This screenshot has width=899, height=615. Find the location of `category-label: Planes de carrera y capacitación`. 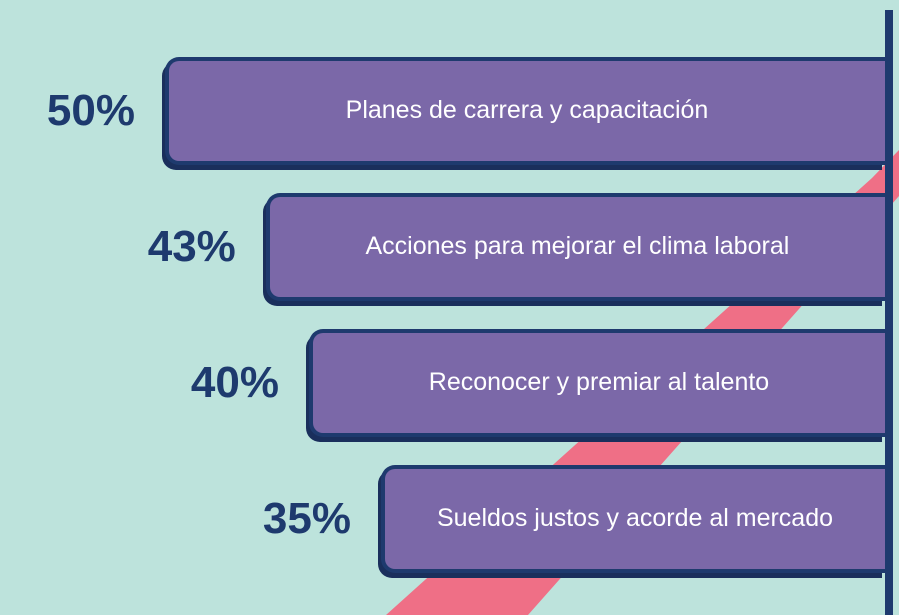

category-label: Planes de carrera y capacitación is located at coordinates (527, 110).